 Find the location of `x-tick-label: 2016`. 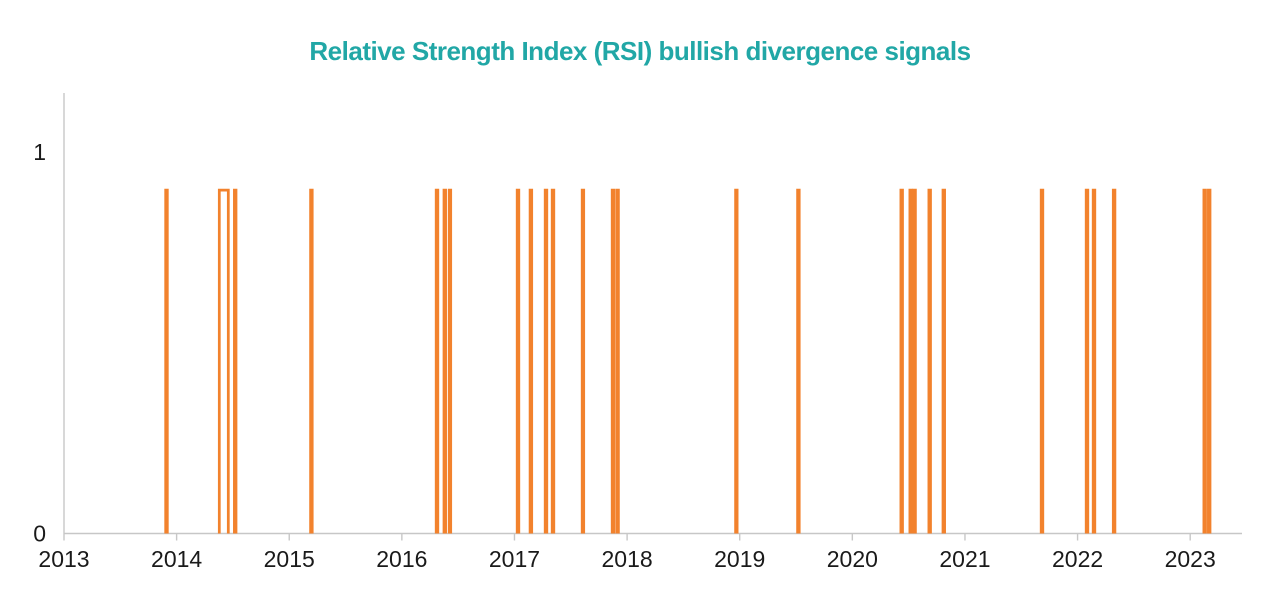

x-tick-label: 2016 is located at coordinates (401, 559).